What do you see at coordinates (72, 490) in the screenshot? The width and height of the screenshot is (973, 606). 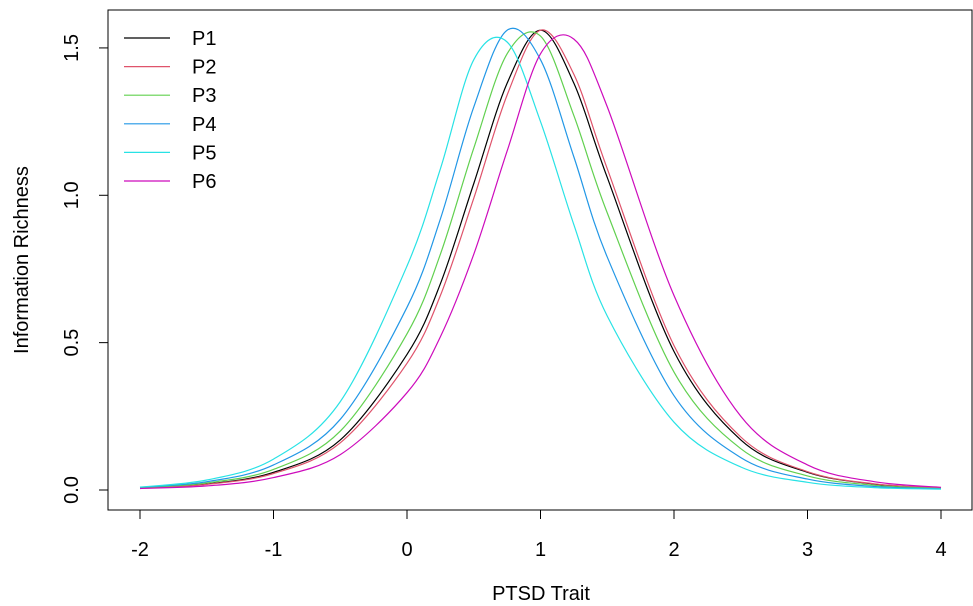 I see `y-tick-label: 0.0` at bounding box center [72, 490].